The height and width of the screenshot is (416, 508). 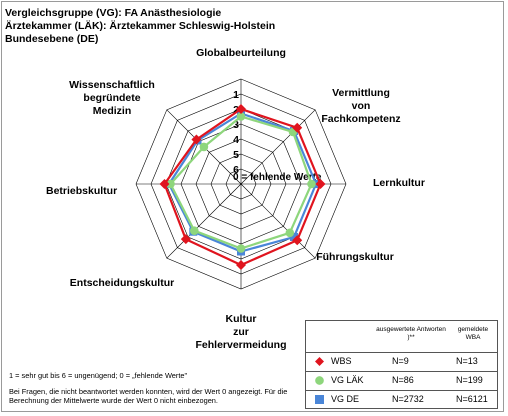 What do you see at coordinates (360, 119) in the screenshot?
I see `axis-label: Fachkompetenz` at bounding box center [360, 119].